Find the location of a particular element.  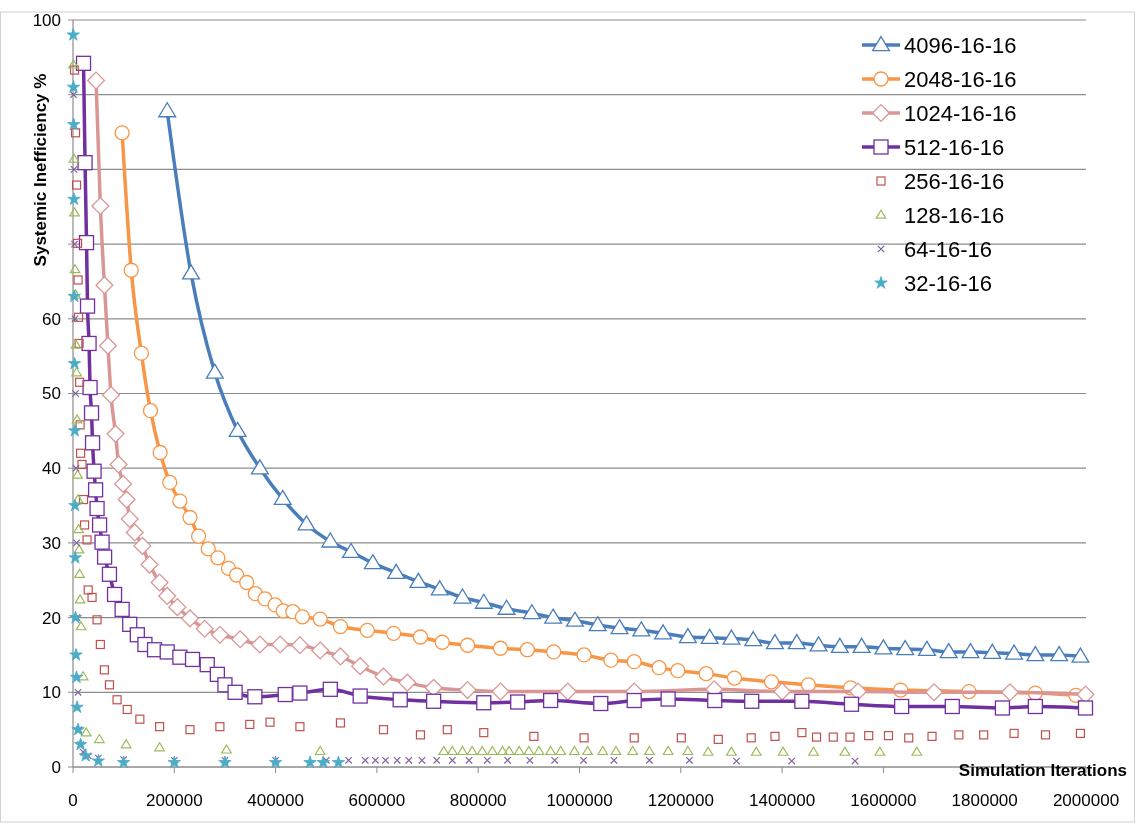

x-tick-label: 2000000 is located at coordinates (1086, 800).